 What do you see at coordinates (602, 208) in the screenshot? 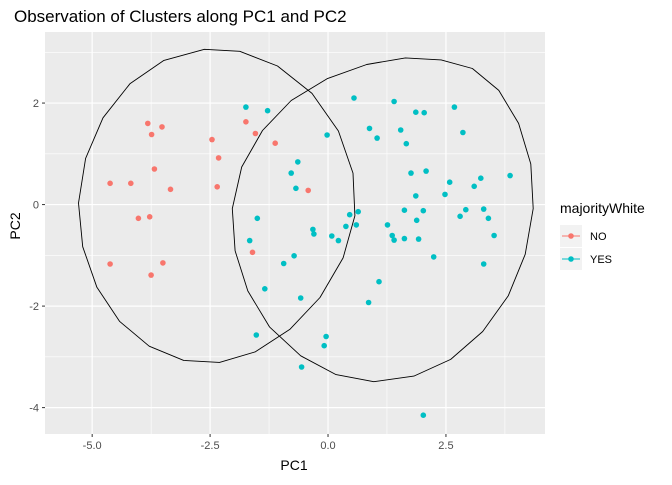
I see `legend-title: majorityWhite` at bounding box center [602, 208].